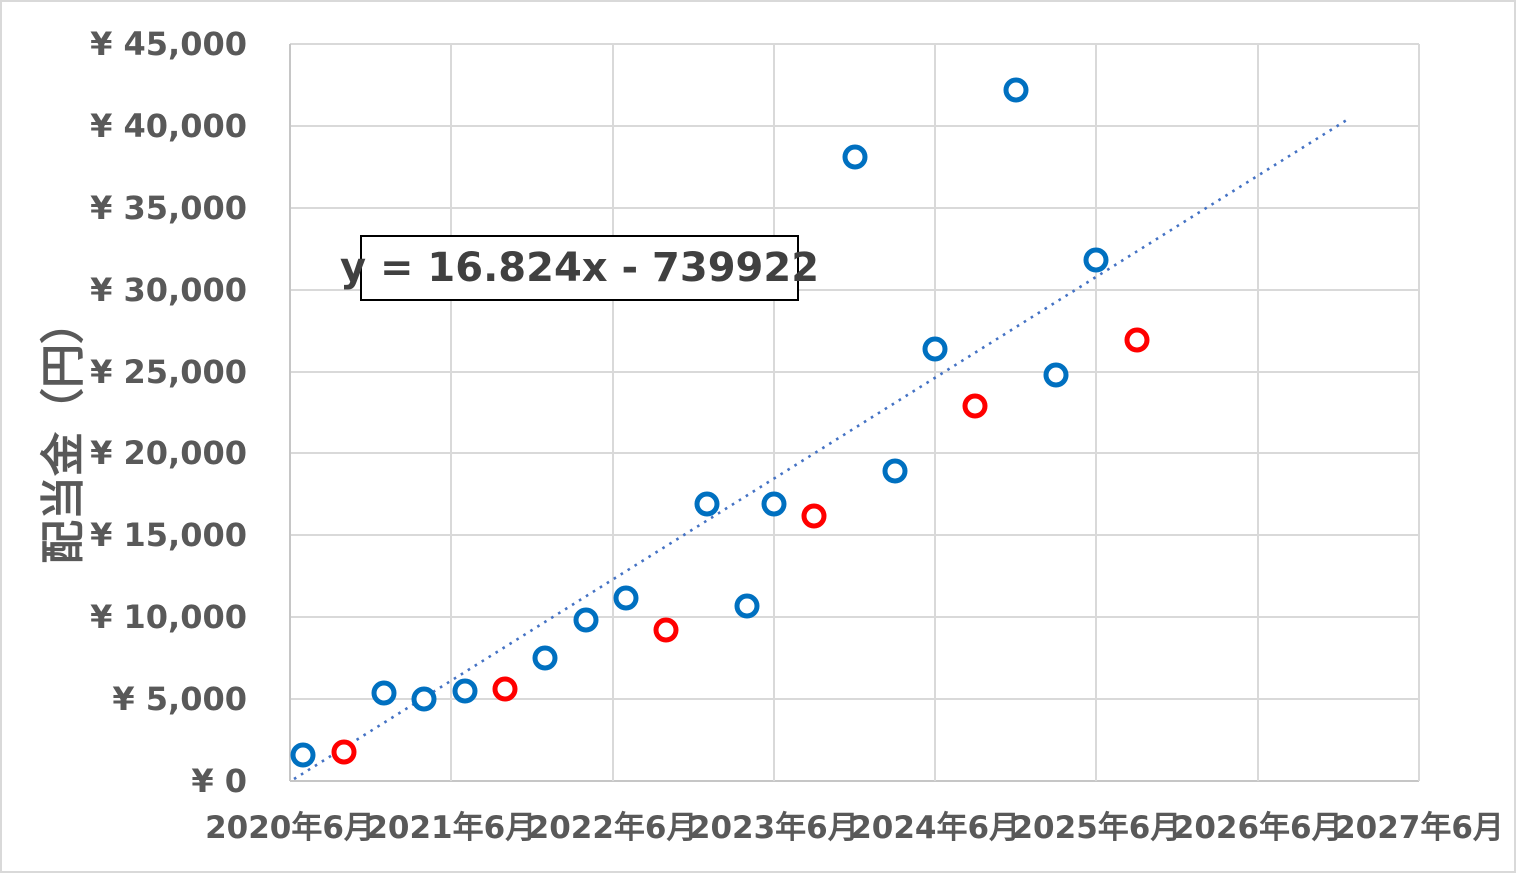  What do you see at coordinates (290, 412) in the screenshot?
I see `y-axis-line` at bounding box center [290, 412].